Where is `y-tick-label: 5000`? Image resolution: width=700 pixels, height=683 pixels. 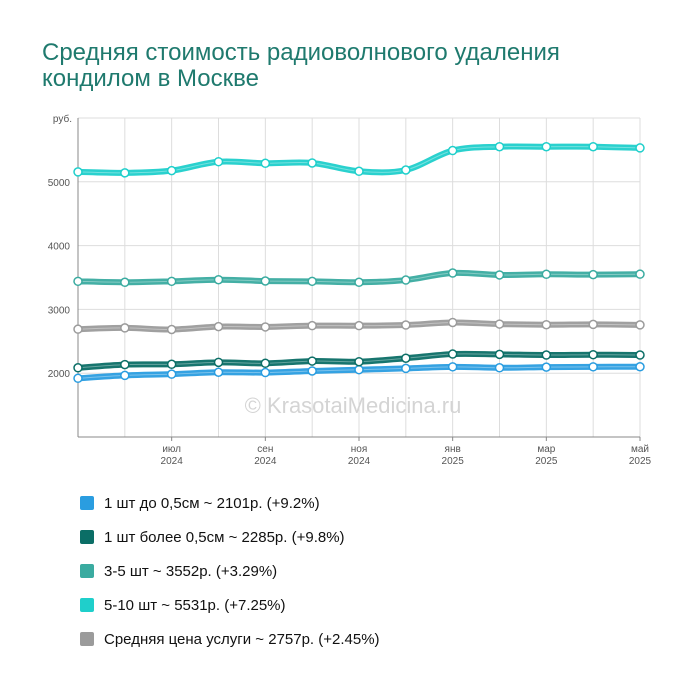 y-tick-label: 5000 is located at coordinates (59, 183).